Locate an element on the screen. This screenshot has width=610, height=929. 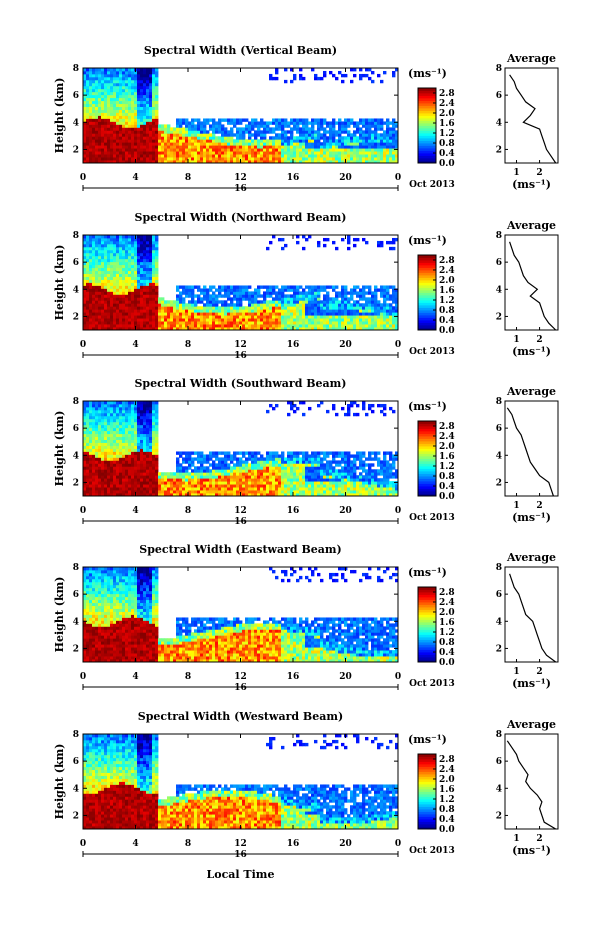
panel-title: Spectral Width (Southward Beam) is located at coordinates (240, 383).